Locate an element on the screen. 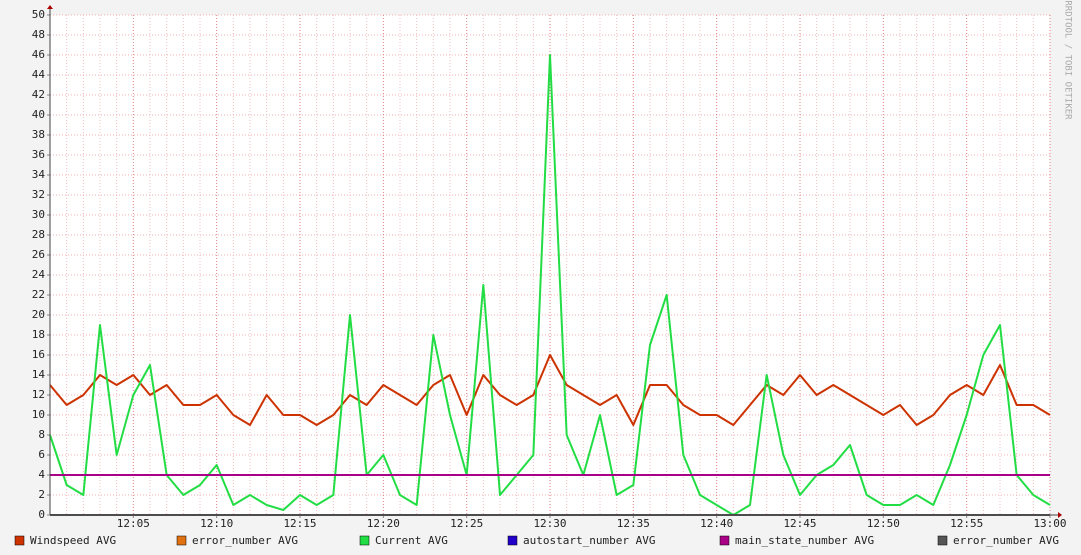 The height and width of the screenshot is (555, 1081). legend-label: Windspeed AVG is located at coordinates (73, 540).